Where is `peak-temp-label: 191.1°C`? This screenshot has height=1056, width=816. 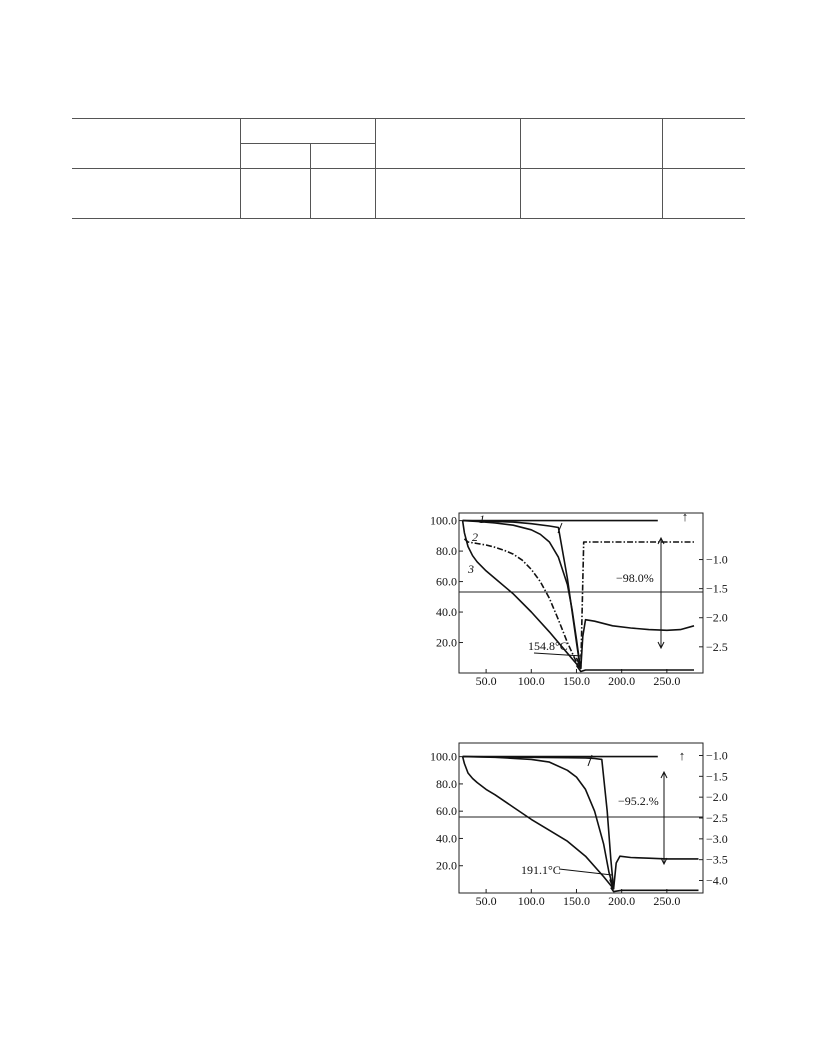
peak-temp-label: 191.1°C is located at coordinates (541, 870).